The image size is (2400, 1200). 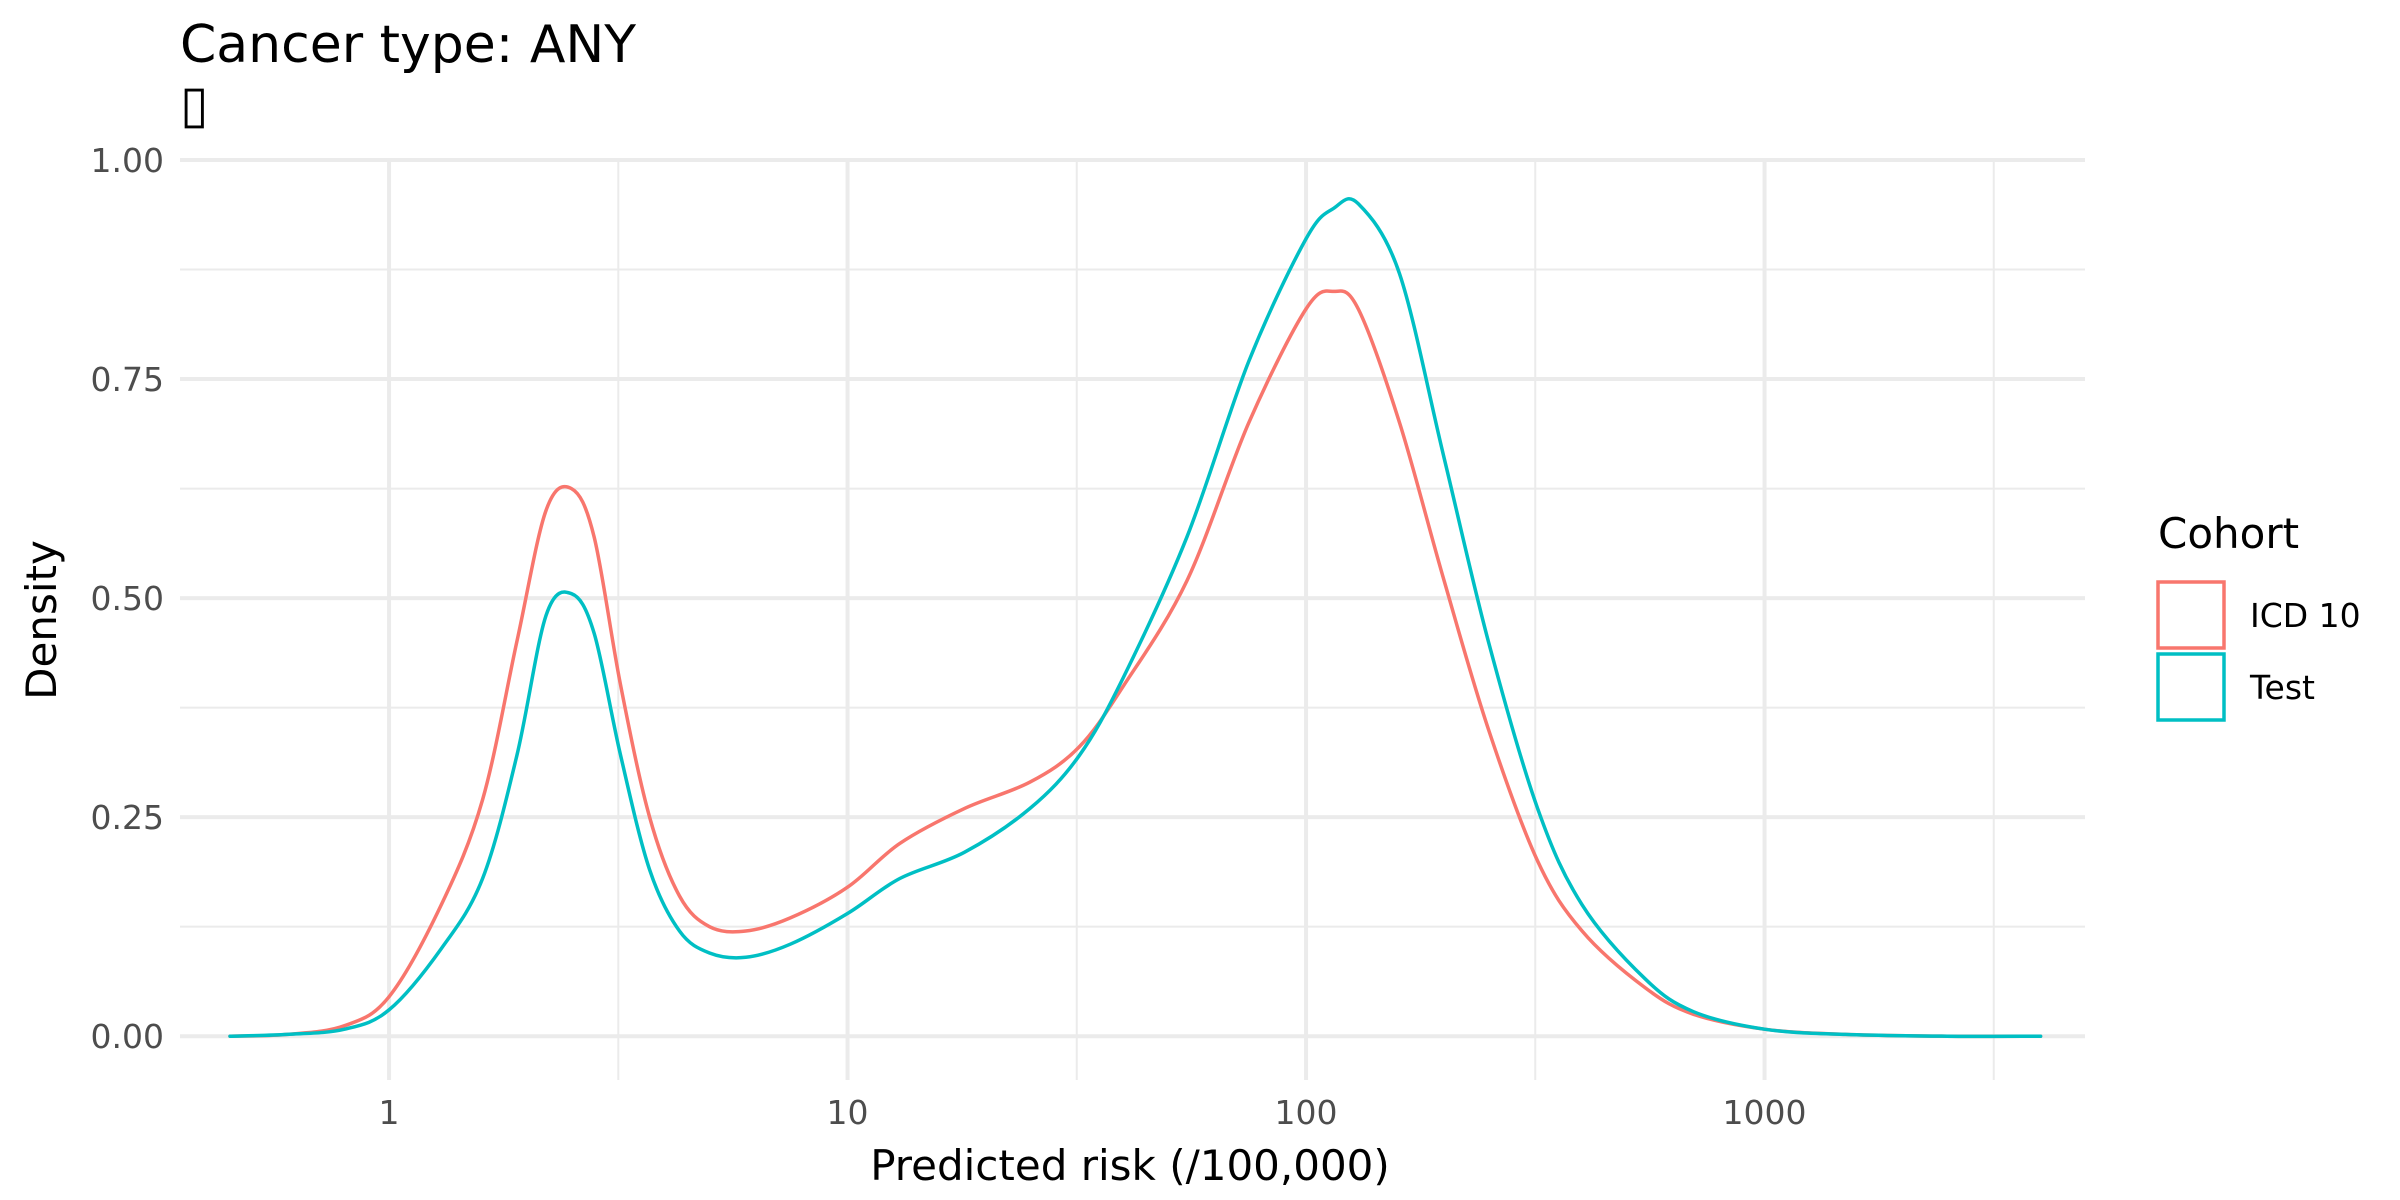 I want to click on y-axis-title: Density, so click(x=41, y=620).